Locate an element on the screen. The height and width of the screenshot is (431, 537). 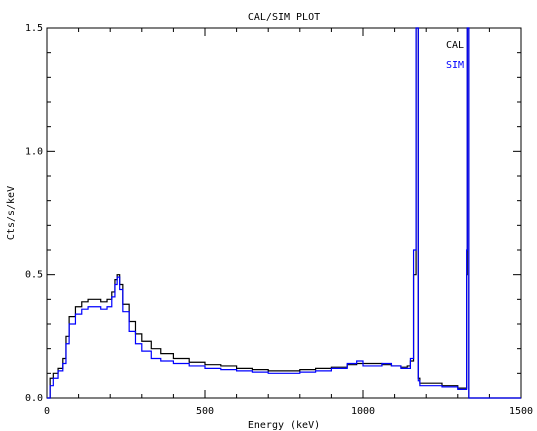
x-tick-label: 1500 is located at coordinates (521, 411).